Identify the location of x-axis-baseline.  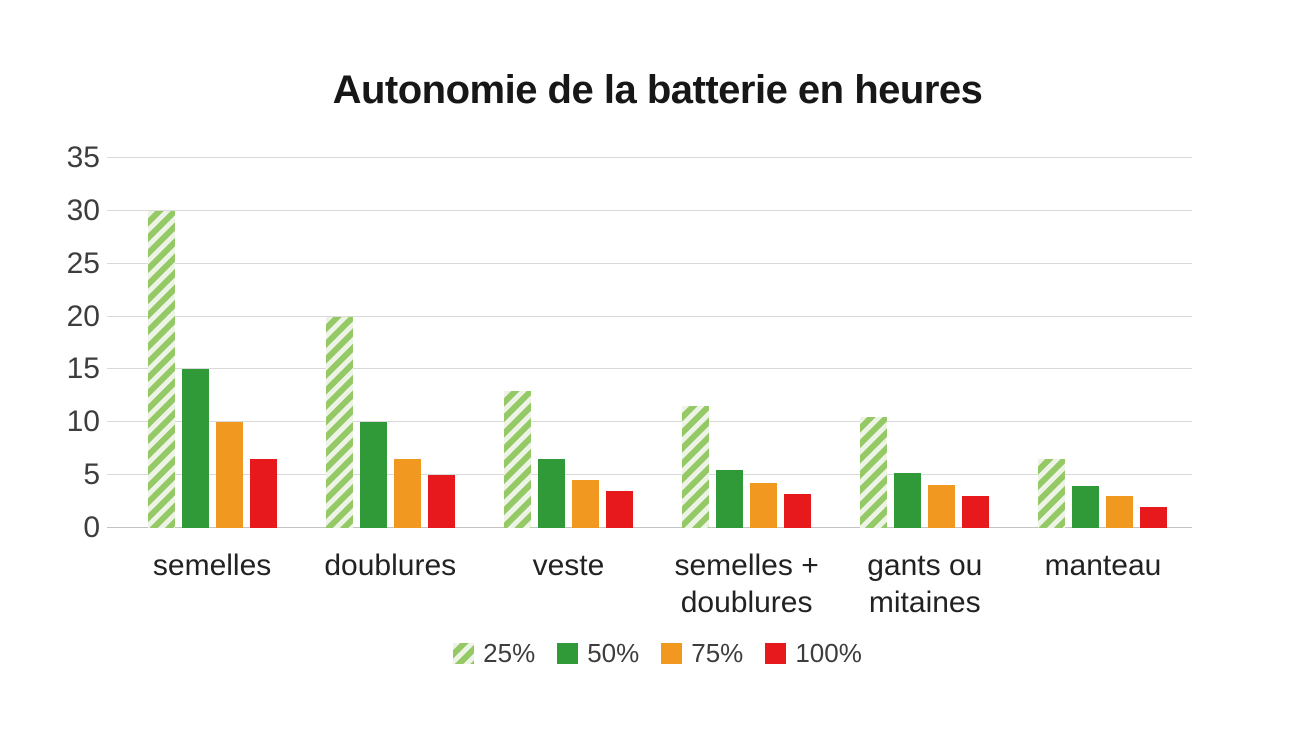
(649, 527).